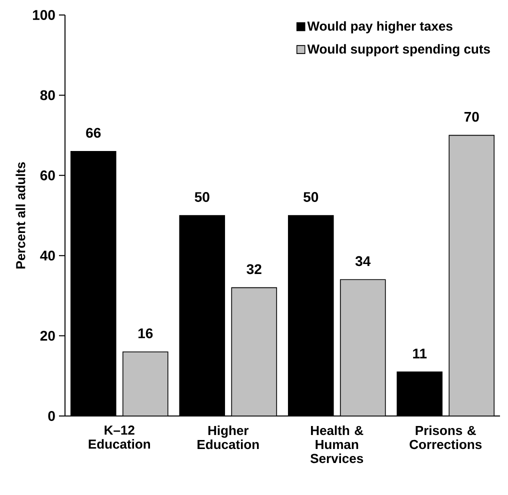  Describe the element at coordinates (47, 335) in the screenshot. I see `y-tick-label: 20` at that location.